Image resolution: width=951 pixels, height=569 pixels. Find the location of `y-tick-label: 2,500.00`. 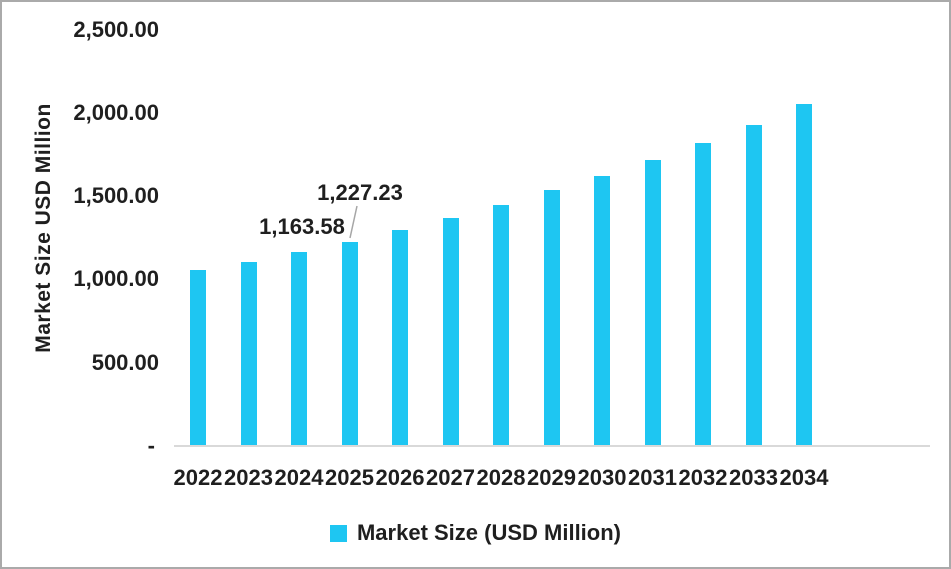

y-tick-label: 2,500.00 is located at coordinates (116, 29).